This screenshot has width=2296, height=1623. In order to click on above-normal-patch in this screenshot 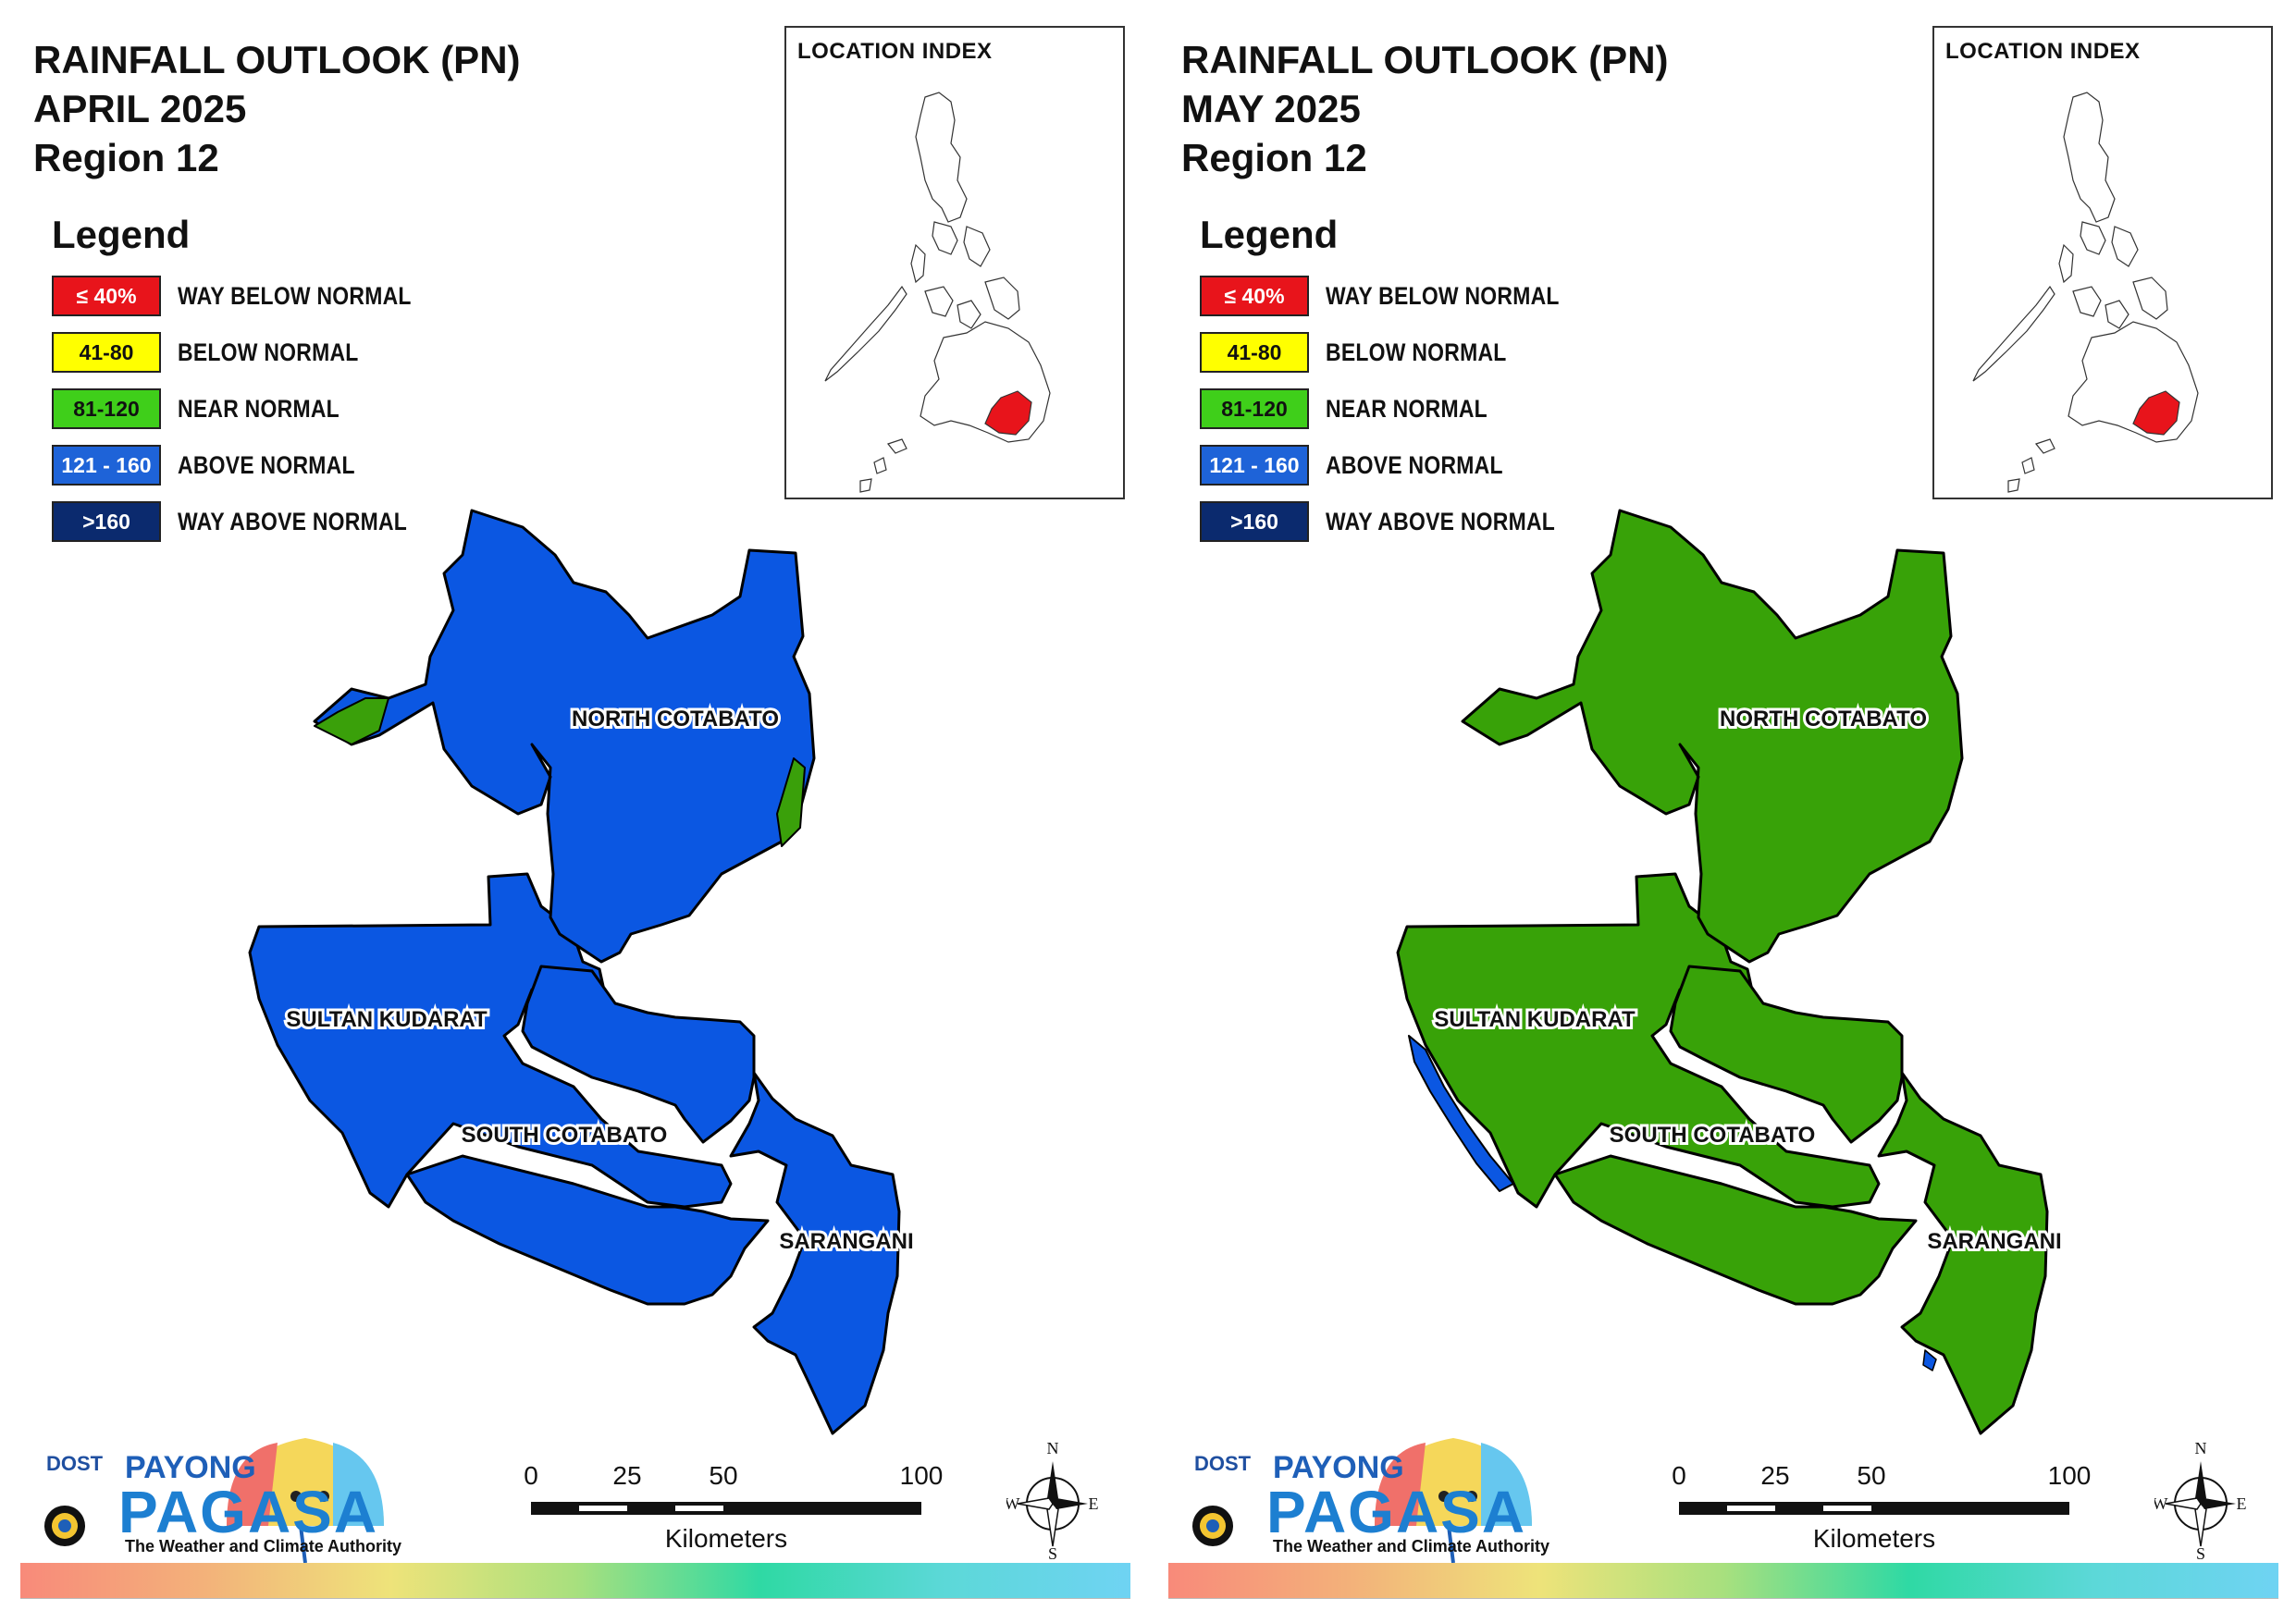, I will do `click(1461, 1113)`.